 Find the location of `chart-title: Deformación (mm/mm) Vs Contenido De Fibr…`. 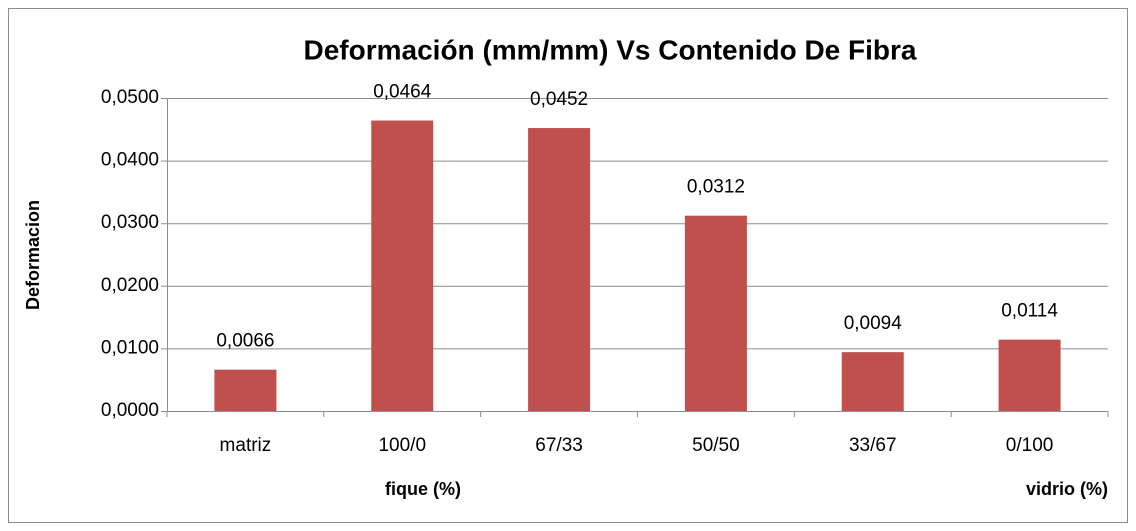

chart-title: Deformación (mm/mm) Vs Contenido De Fibr… is located at coordinates (610, 49).